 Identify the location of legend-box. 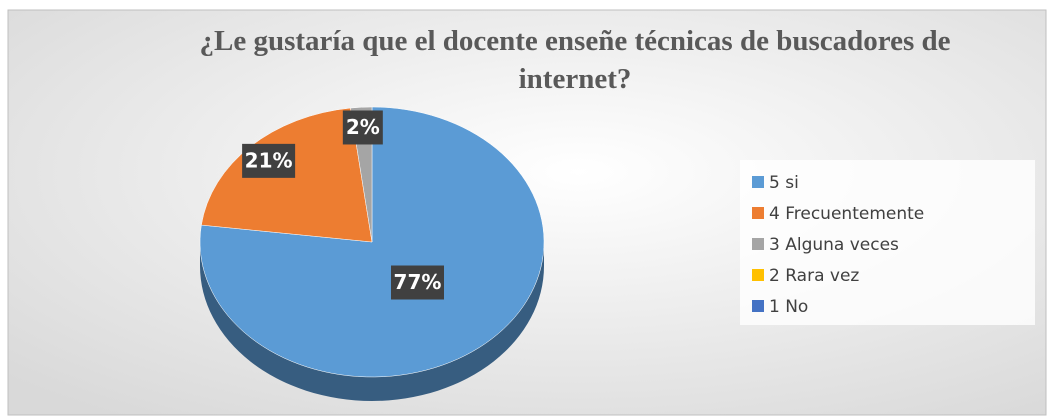
(887, 242).